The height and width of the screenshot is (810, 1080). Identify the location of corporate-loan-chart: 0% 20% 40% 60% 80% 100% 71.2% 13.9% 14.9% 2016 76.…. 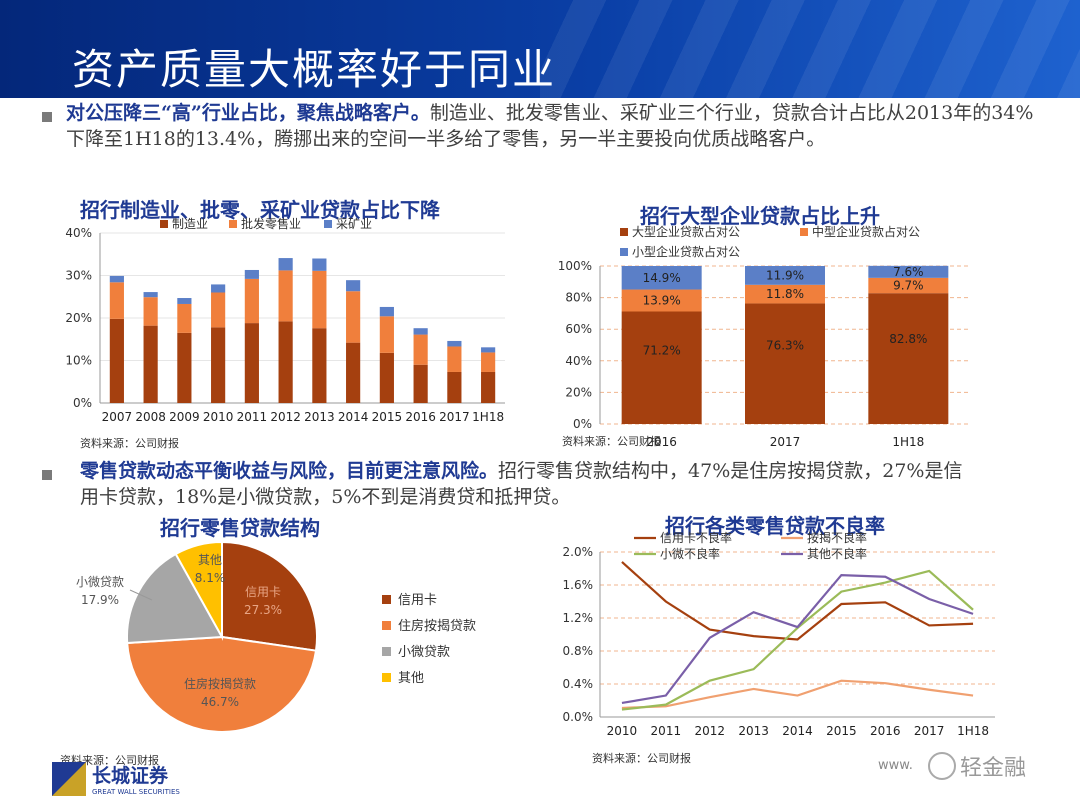
(764, 336).